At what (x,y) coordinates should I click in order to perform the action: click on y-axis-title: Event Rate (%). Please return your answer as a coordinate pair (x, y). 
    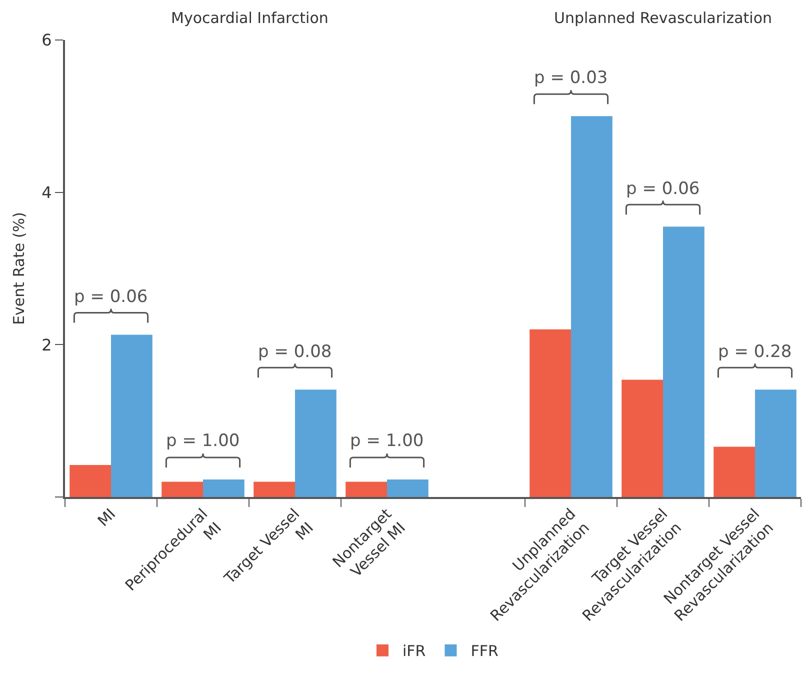
    Looking at the image, I should click on (19, 268).